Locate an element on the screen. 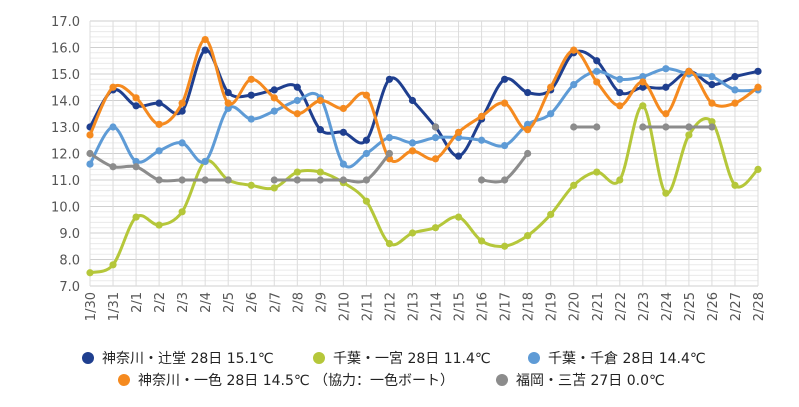 This screenshot has width=799, height=407. x-tick-label: 2/16 is located at coordinates (483, 306).